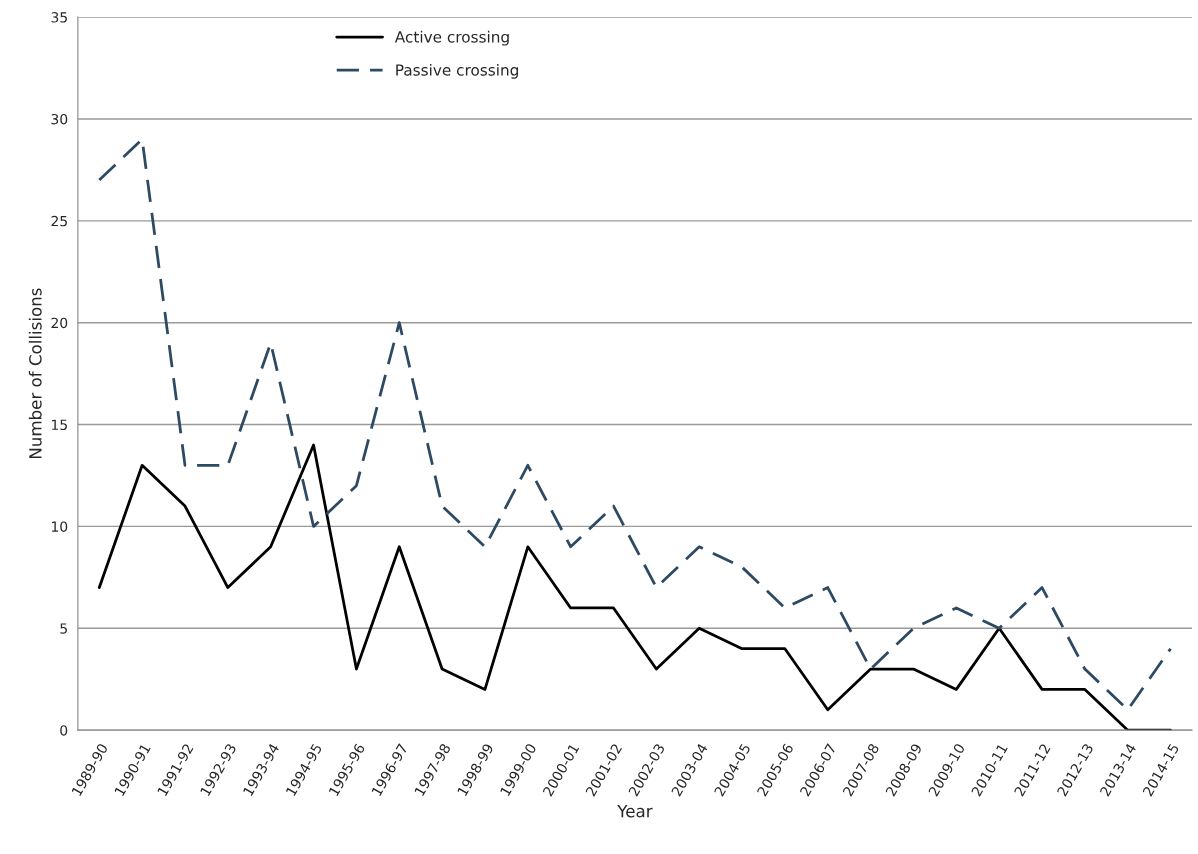 This screenshot has height=854, width=1198. I want to click on legend-label: Active crossing, so click(451, 38).